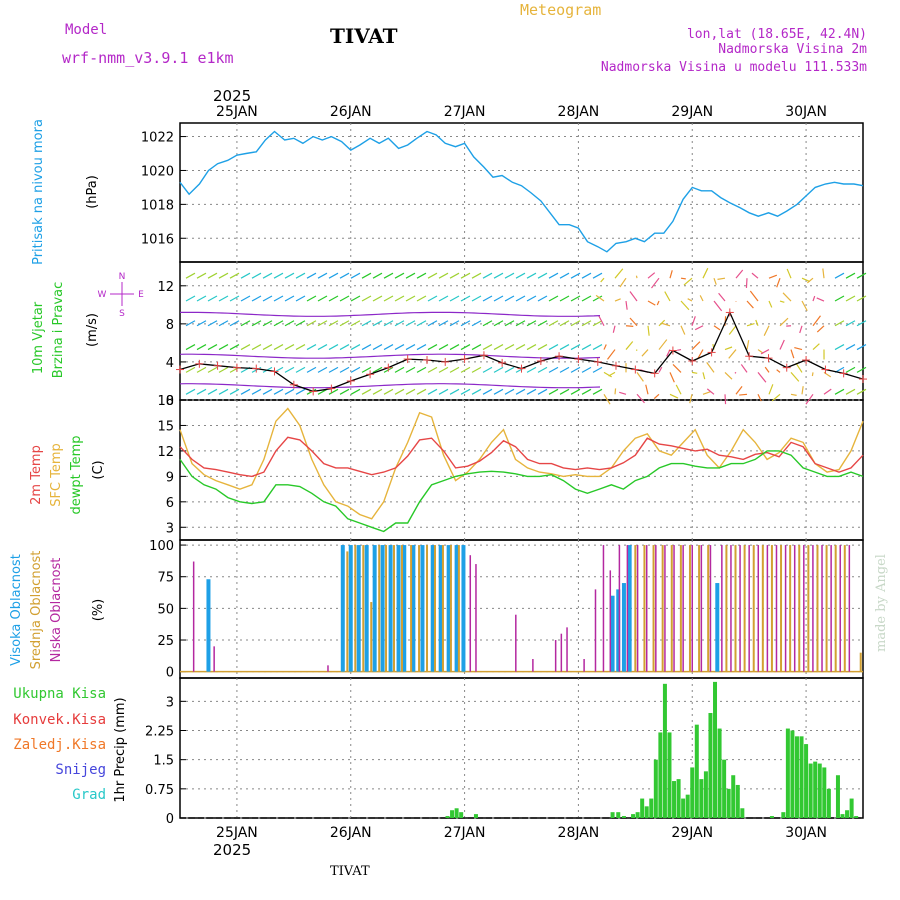 This screenshot has height=900, width=900. Describe the element at coordinates (56, 475) in the screenshot. I see `temperature-axis-label: SFC Temp` at that location.